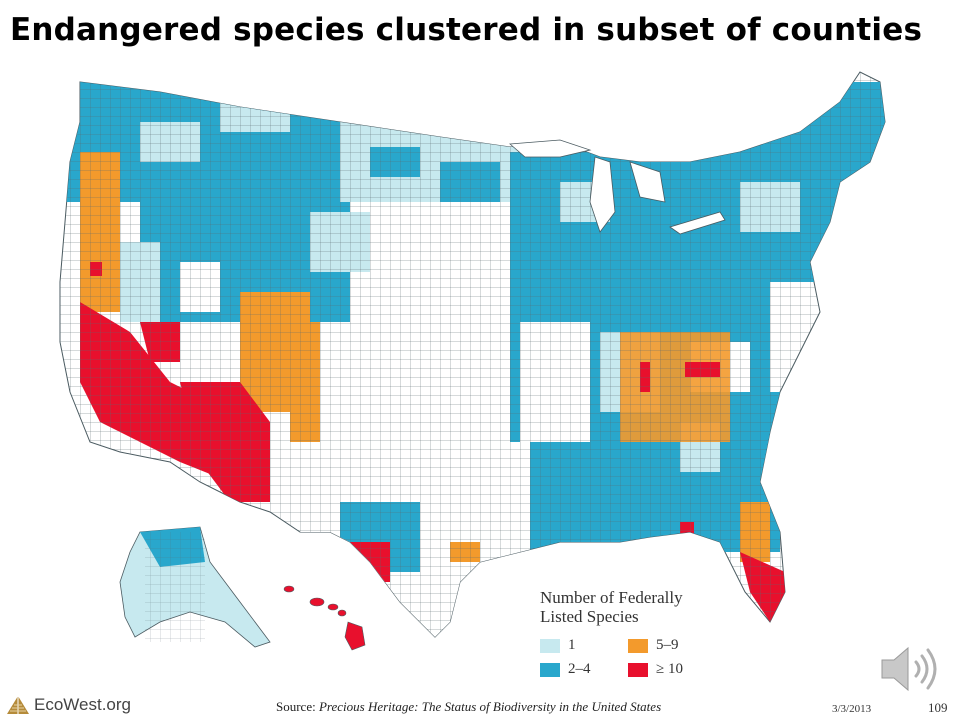 This screenshot has width=960, height=720. Describe the element at coordinates (18, 705) in the screenshot. I see `eco-west-tent-icon` at that location.